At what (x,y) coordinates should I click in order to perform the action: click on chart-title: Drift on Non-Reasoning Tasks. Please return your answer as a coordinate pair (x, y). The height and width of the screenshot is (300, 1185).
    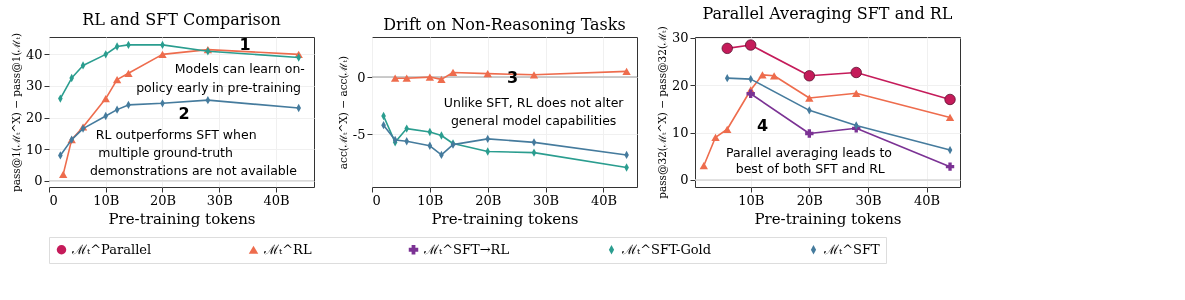
    Looking at the image, I should click on (504, 24).